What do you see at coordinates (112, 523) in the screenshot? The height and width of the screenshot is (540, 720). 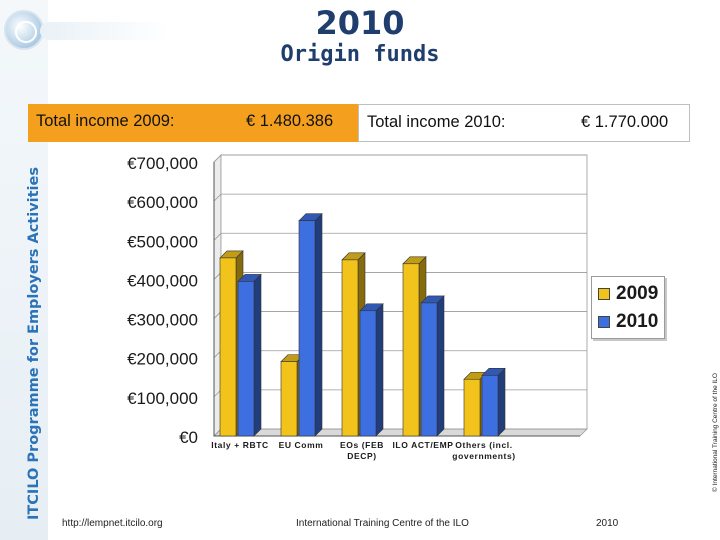 I see `footer-url: http://lempnet.itcilo.org` at bounding box center [112, 523].